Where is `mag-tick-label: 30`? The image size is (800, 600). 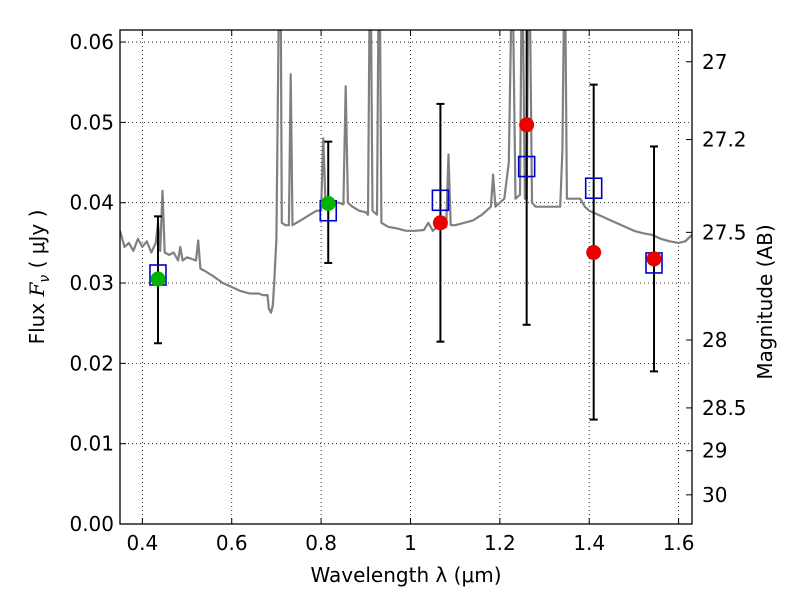 mag-tick-label: 30 is located at coordinates (714, 495).